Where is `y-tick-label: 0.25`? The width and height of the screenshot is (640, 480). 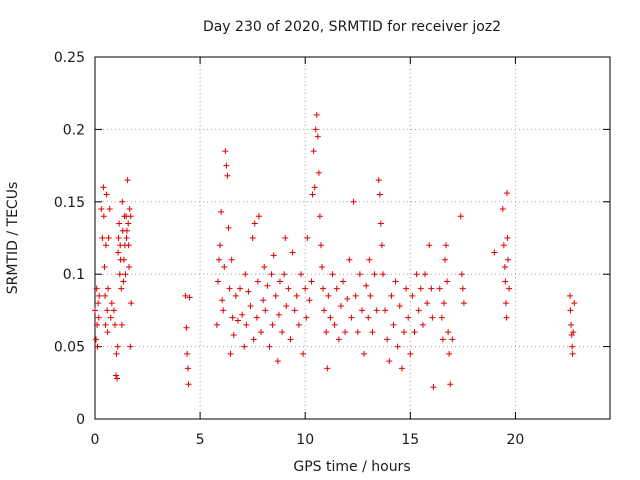
y-tick-label: 0.25 is located at coordinates (69, 58).